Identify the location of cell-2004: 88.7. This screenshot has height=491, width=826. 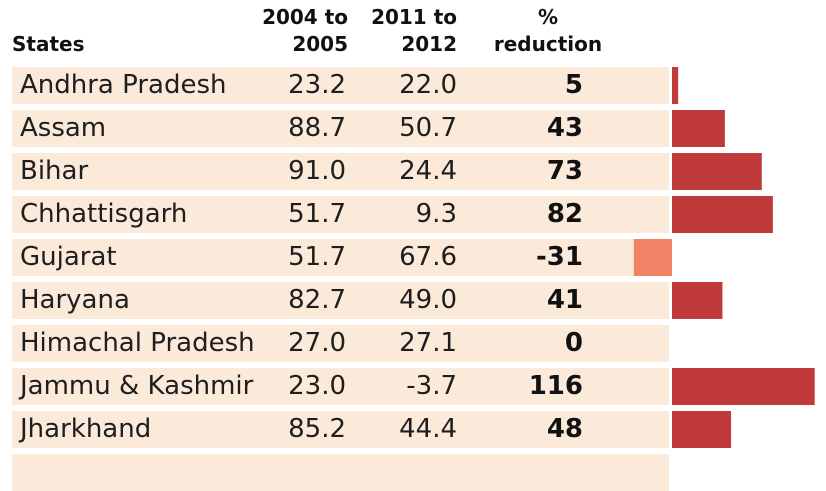
(317, 128).